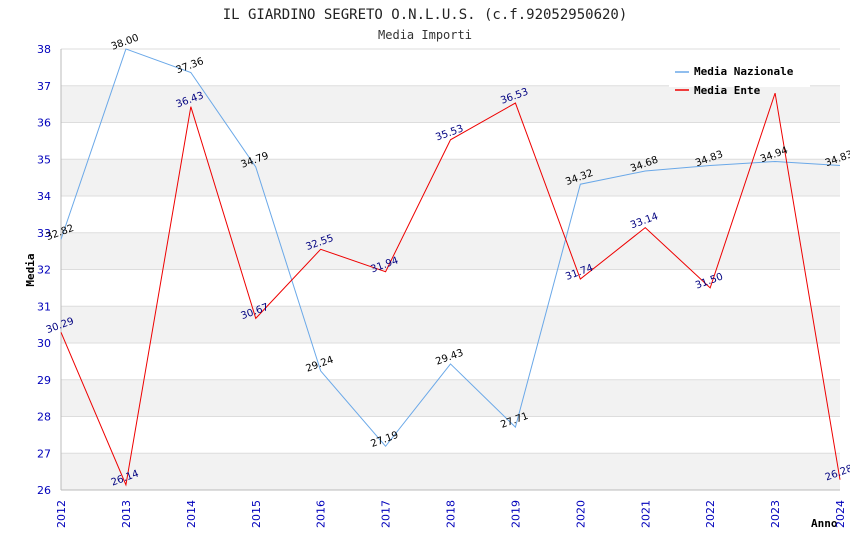 The height and width of the screenshot is (550, 850). Describe the element at coordinates (44, 196) in the screenshot. I see `y-tick-label: 34` at that location.